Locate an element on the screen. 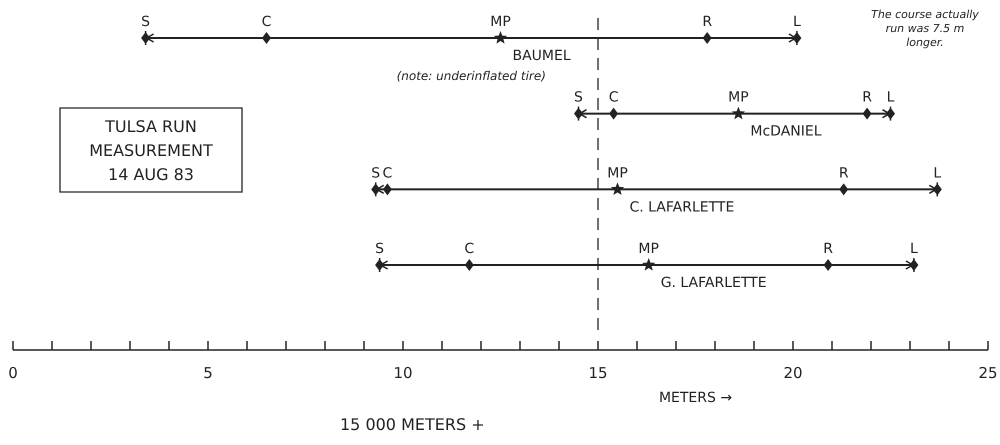 The image size is (1000, 445). x-axis-title: METERS → is located at coordinates (695, 398).